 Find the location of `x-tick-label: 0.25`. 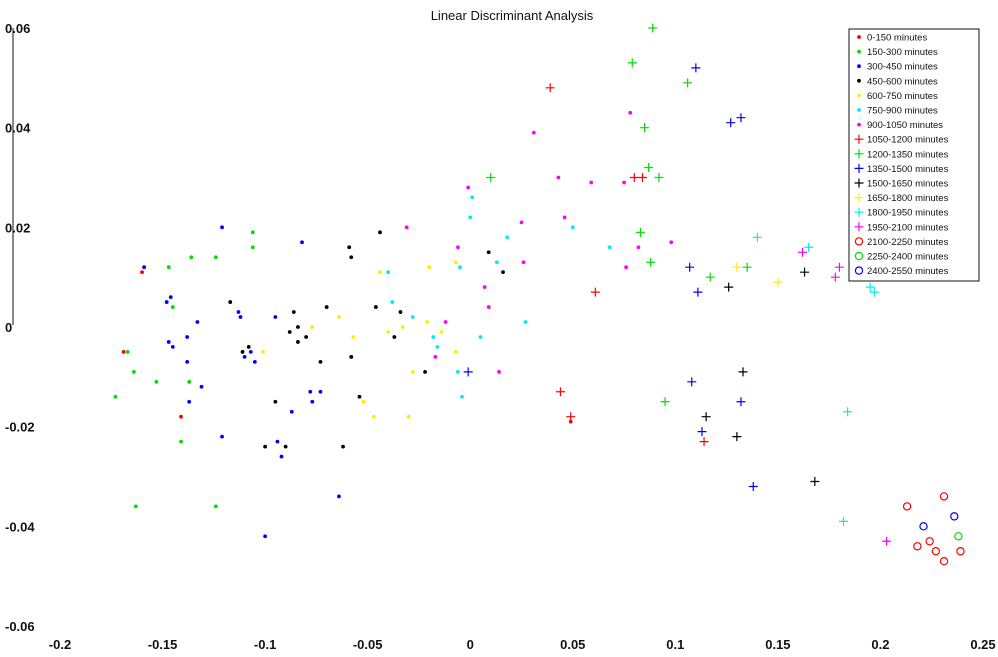

x-tick-label: 0.25 is located at coordinates (982, 644).